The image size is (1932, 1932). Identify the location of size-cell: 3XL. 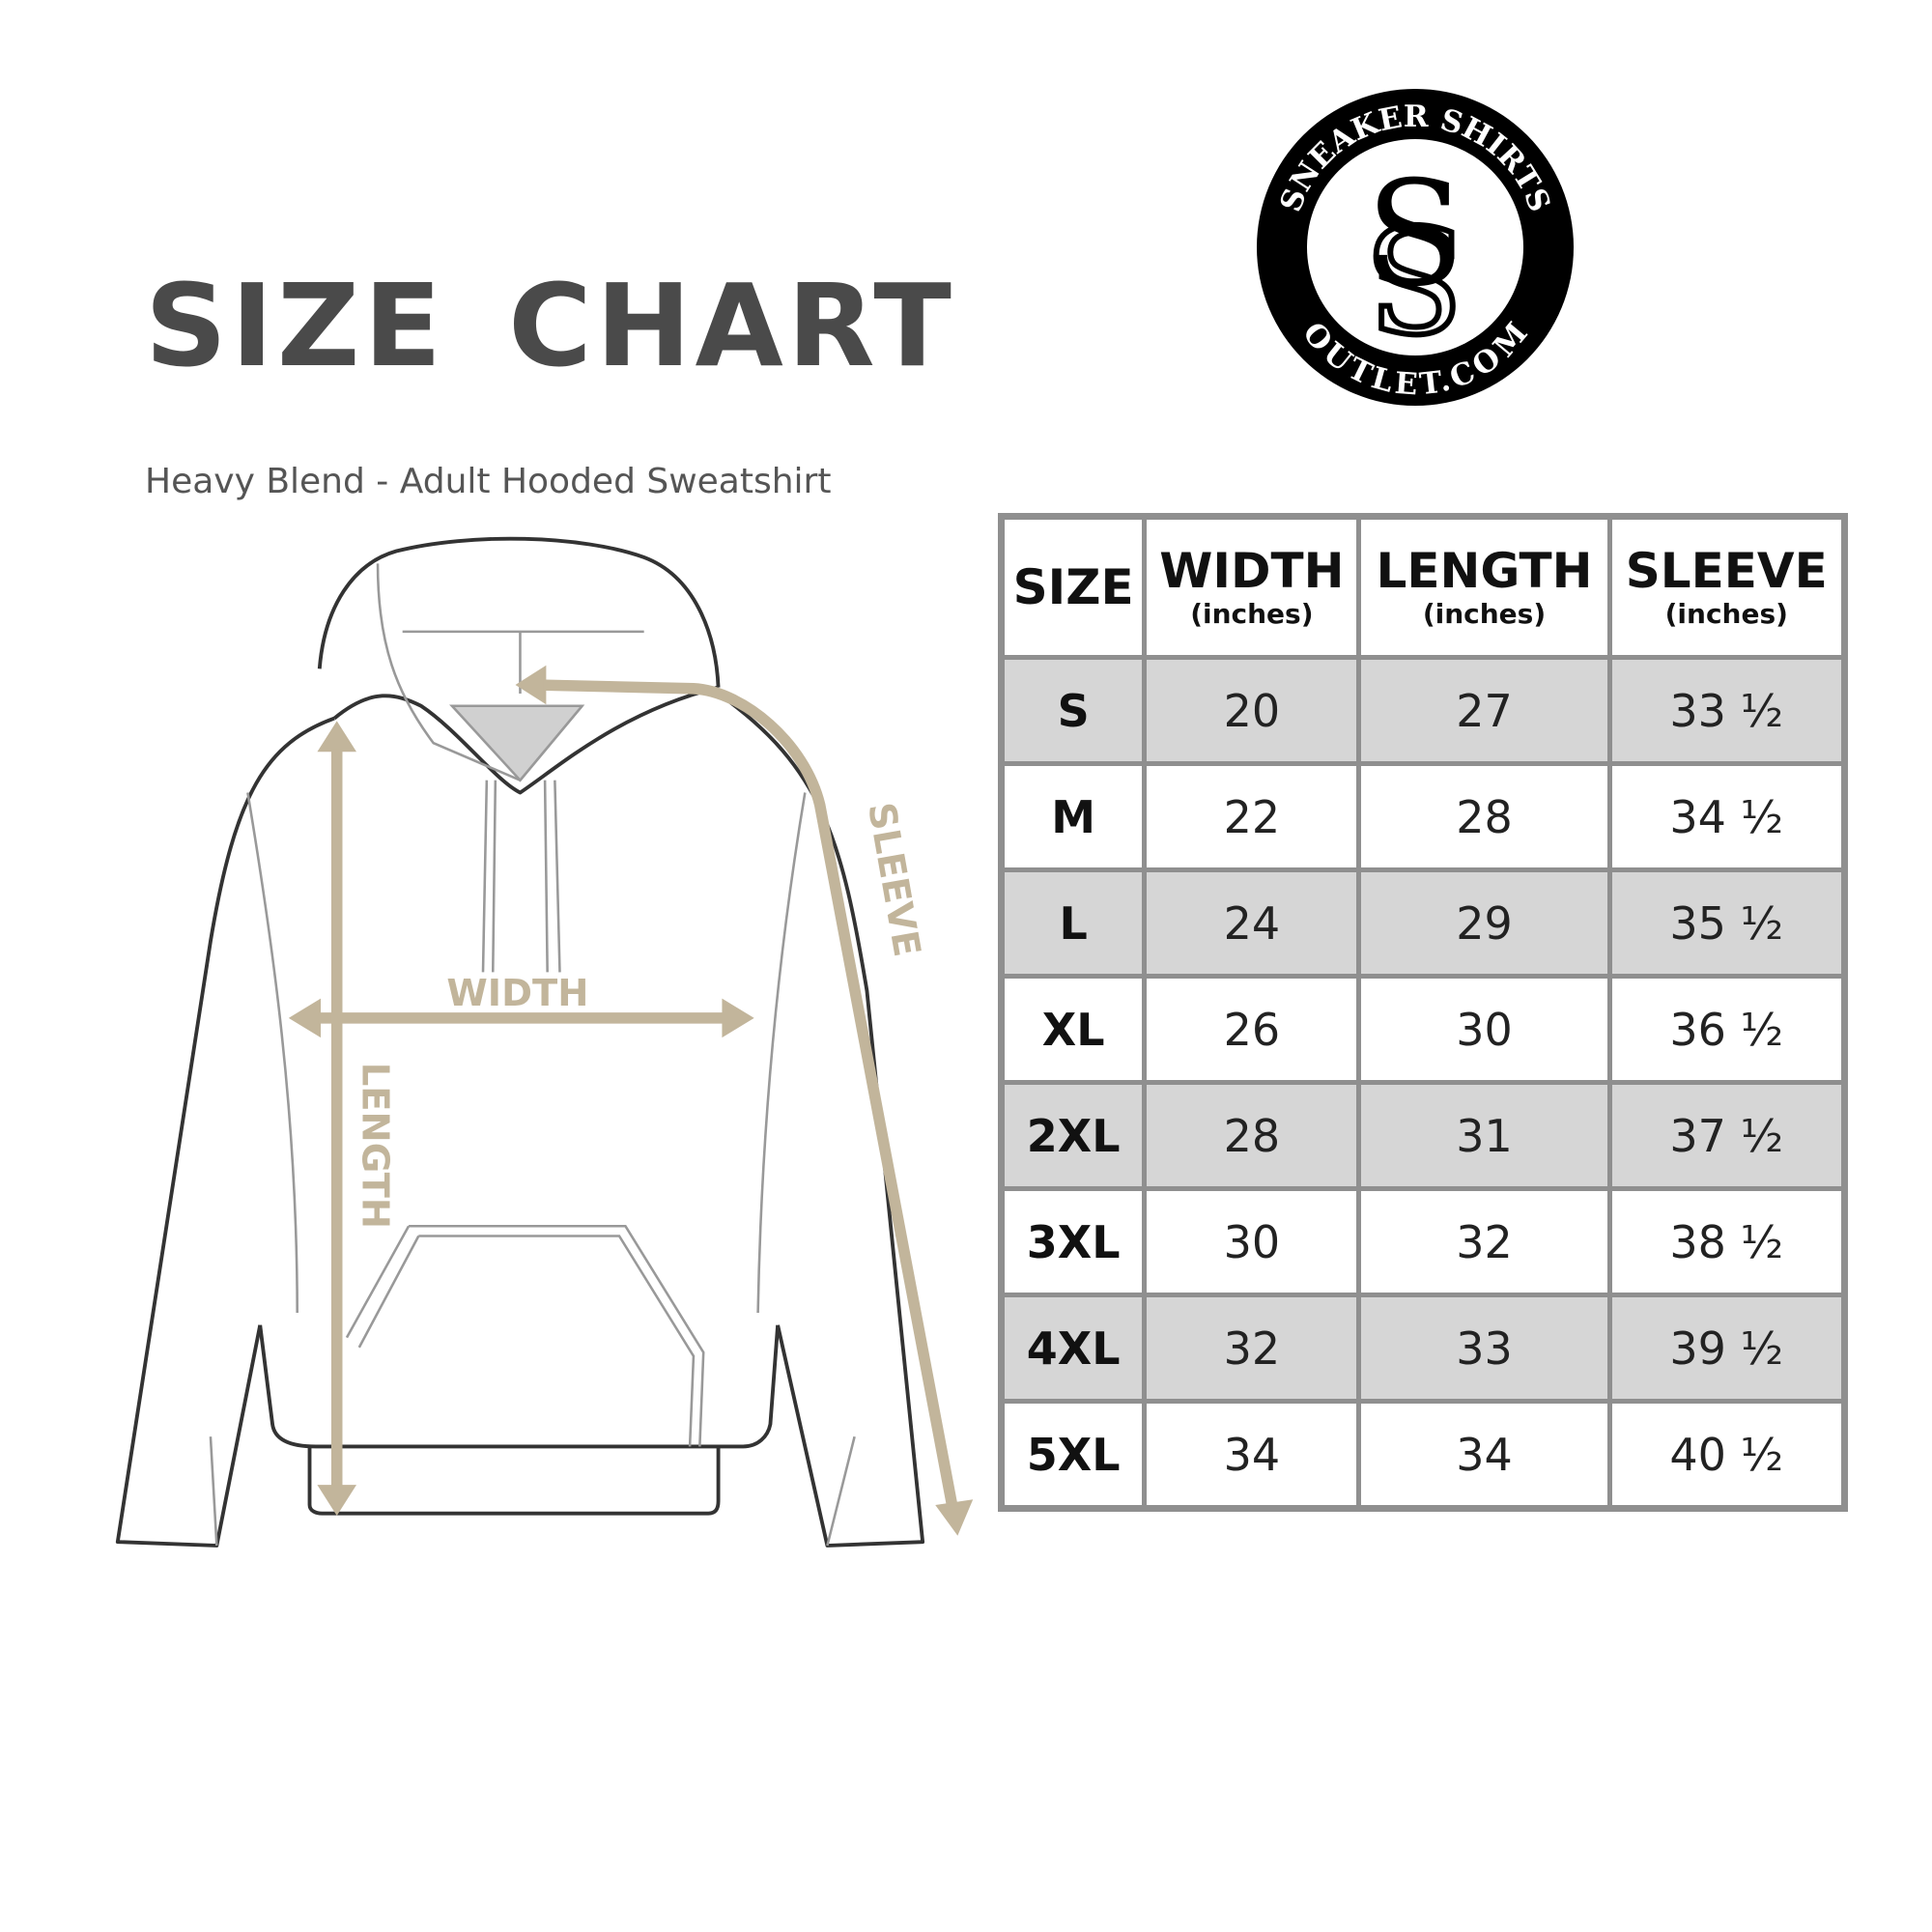
(1073, 1241).